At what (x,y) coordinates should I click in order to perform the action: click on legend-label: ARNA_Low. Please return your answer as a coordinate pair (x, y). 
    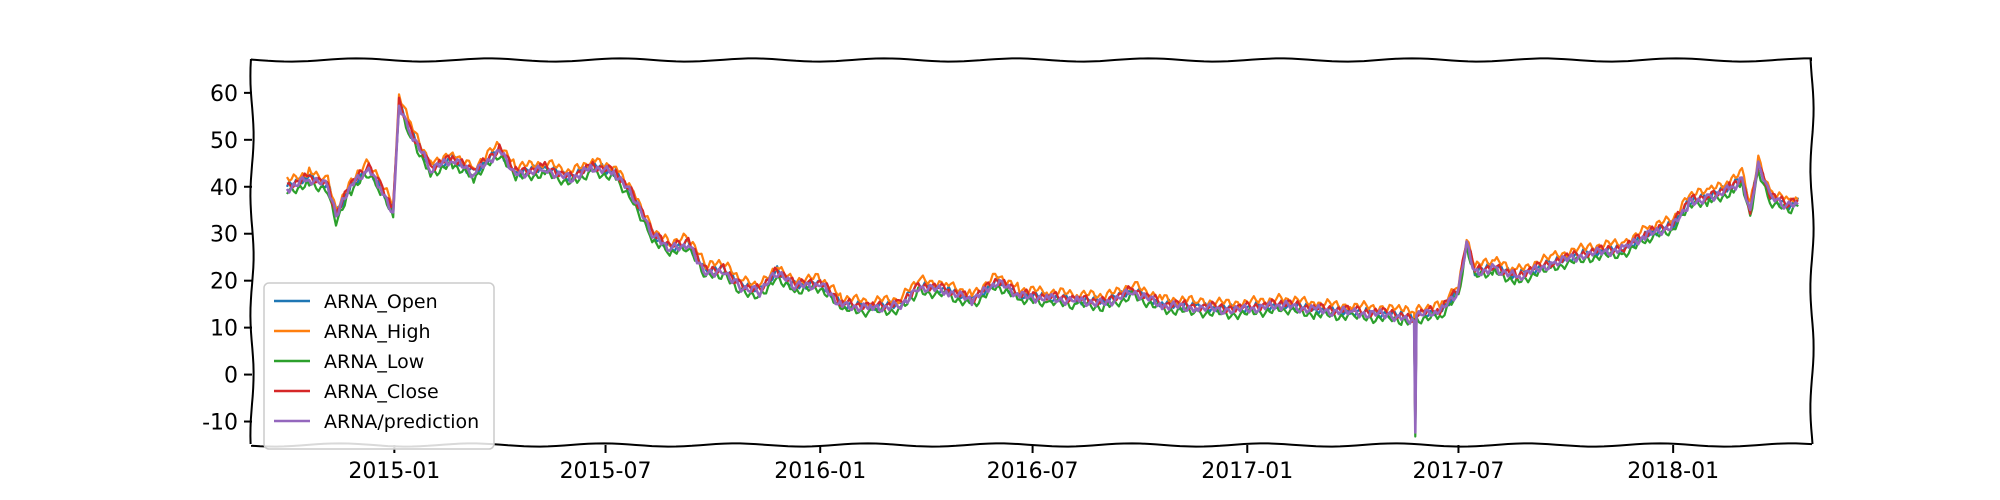
    Looking at the image, I should click on (374, 362).